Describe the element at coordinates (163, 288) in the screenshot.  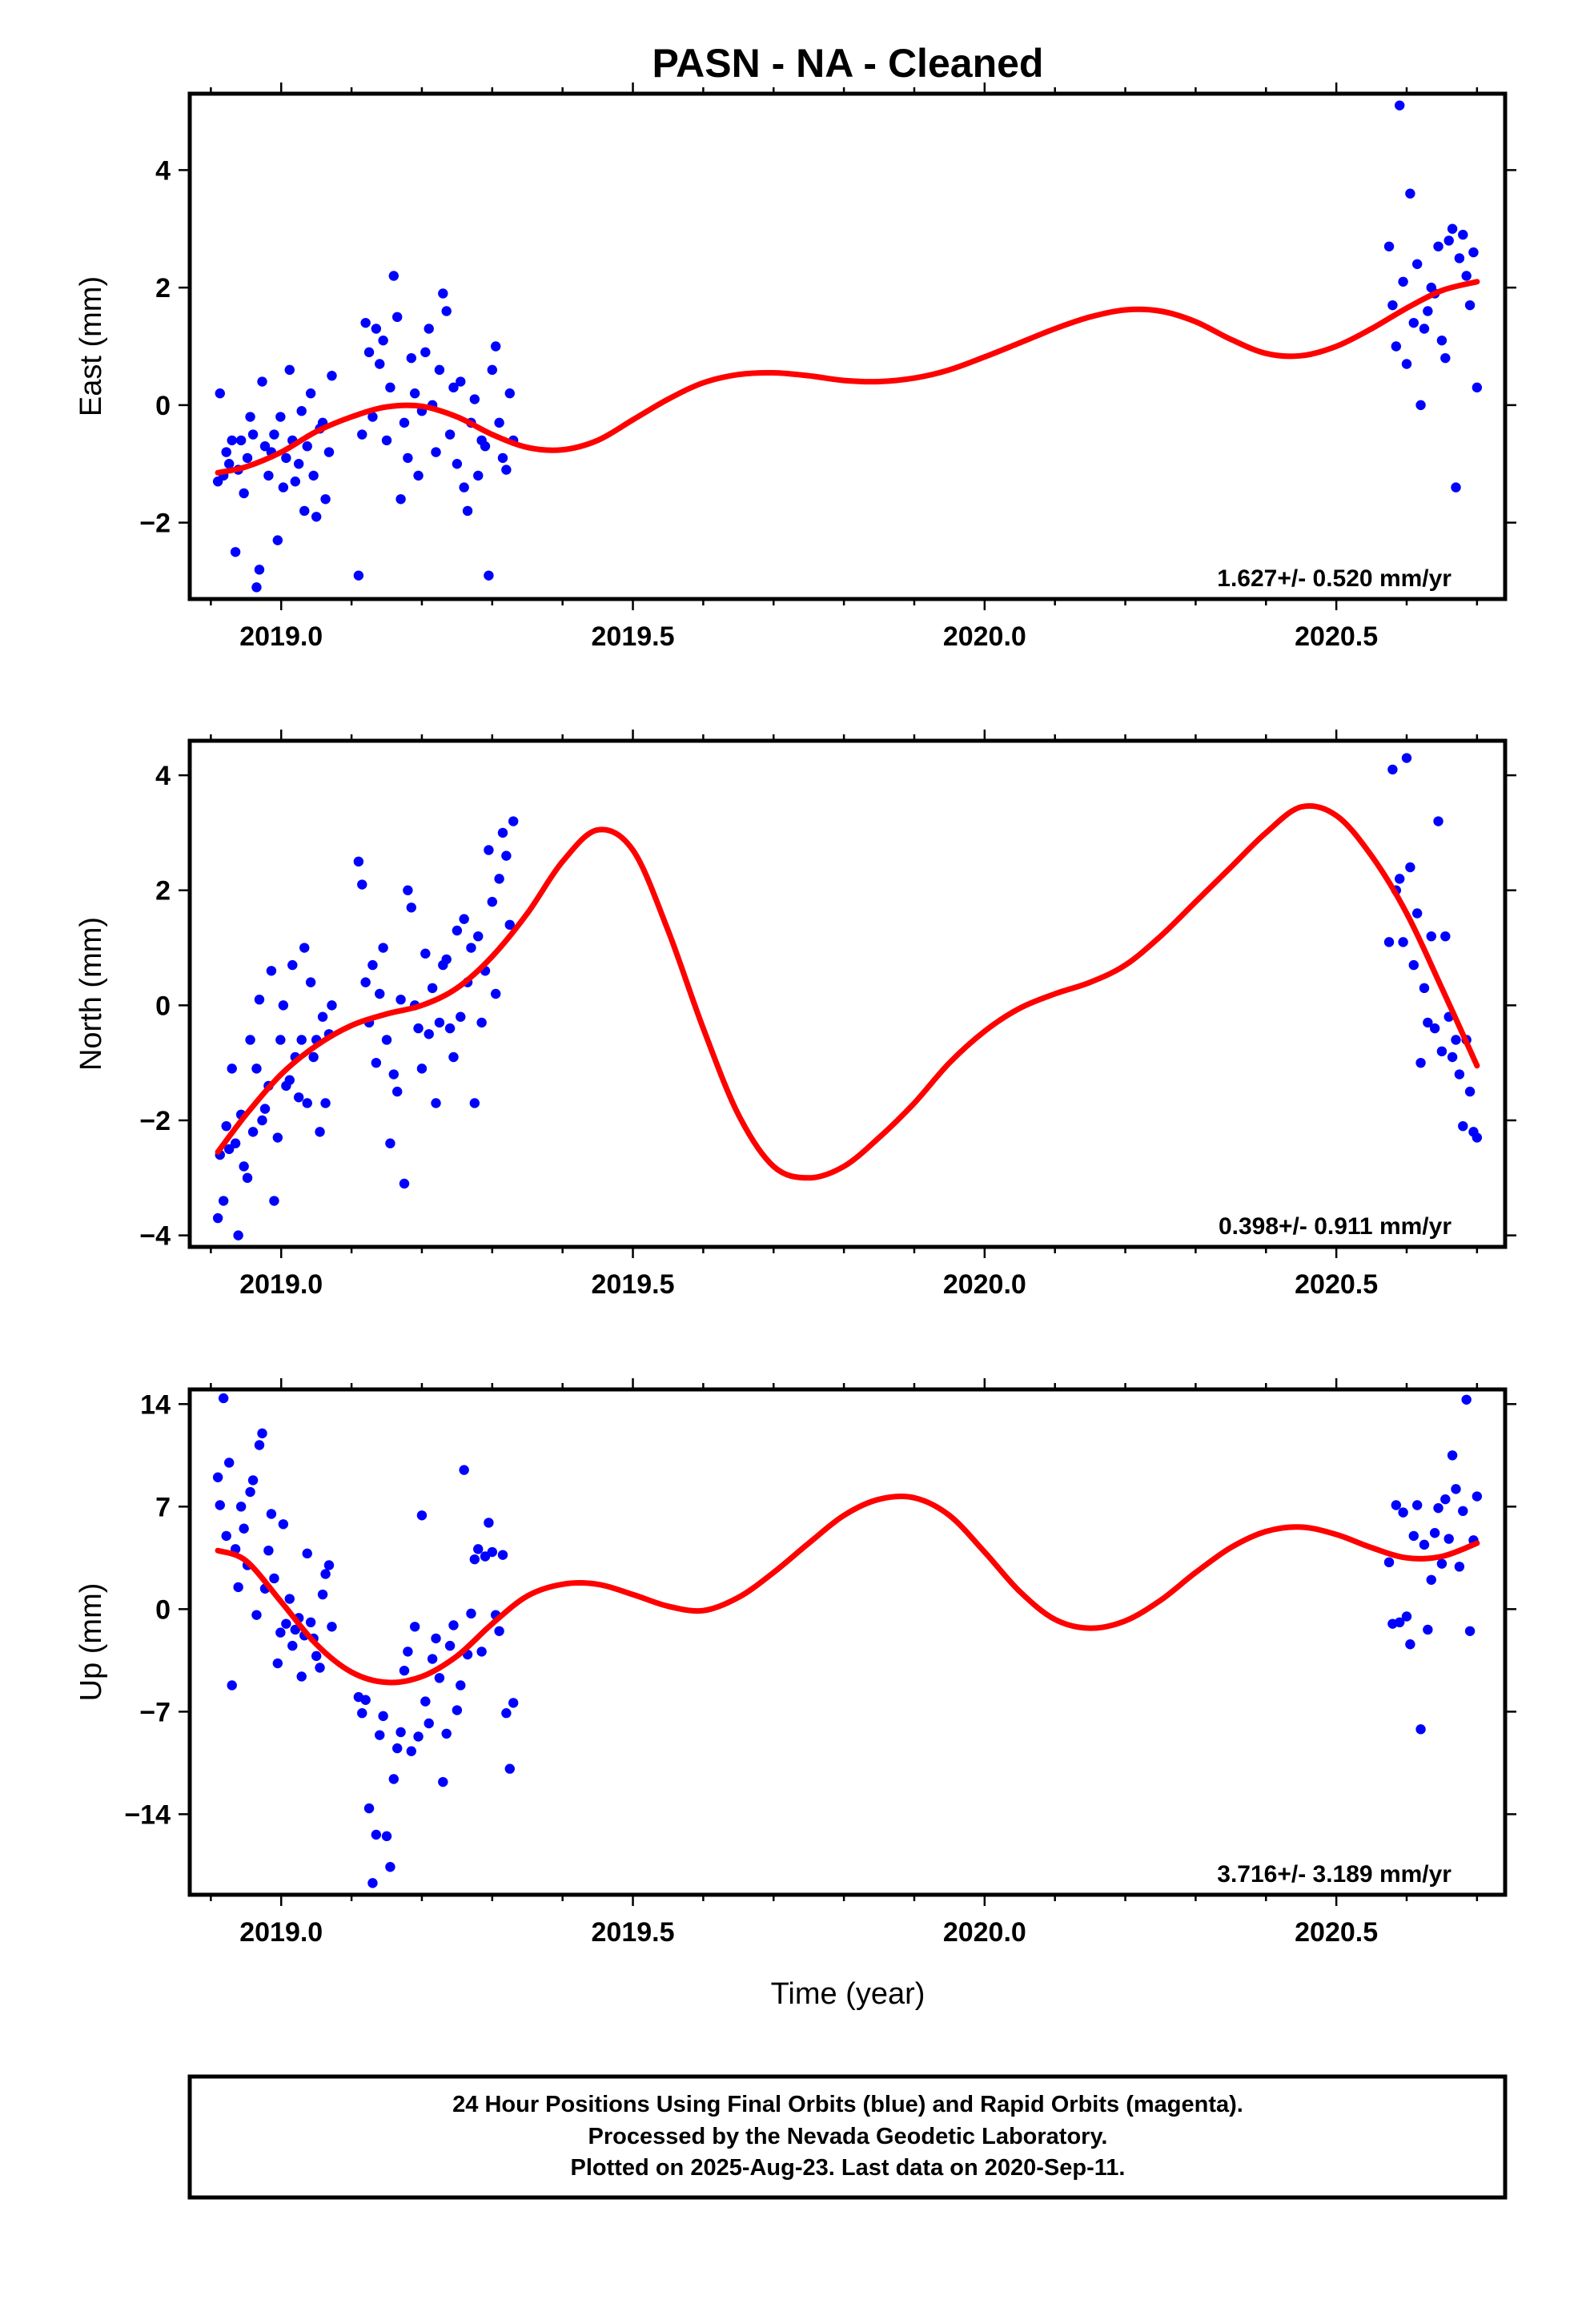
I see `east-y-tick-label: 2` at that location.